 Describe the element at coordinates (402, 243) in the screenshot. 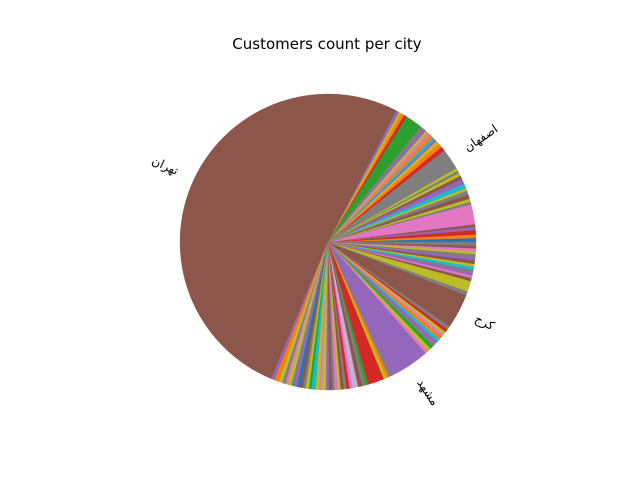

I see `pie-slice` at that location.